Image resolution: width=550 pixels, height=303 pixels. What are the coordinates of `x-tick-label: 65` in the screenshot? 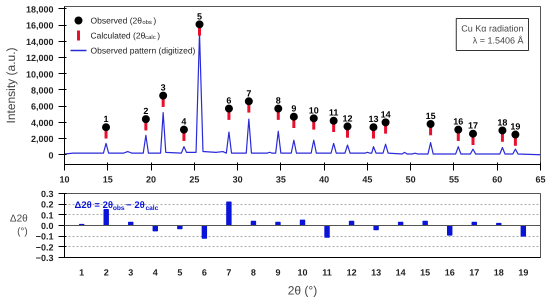 It's located at (540, 179).